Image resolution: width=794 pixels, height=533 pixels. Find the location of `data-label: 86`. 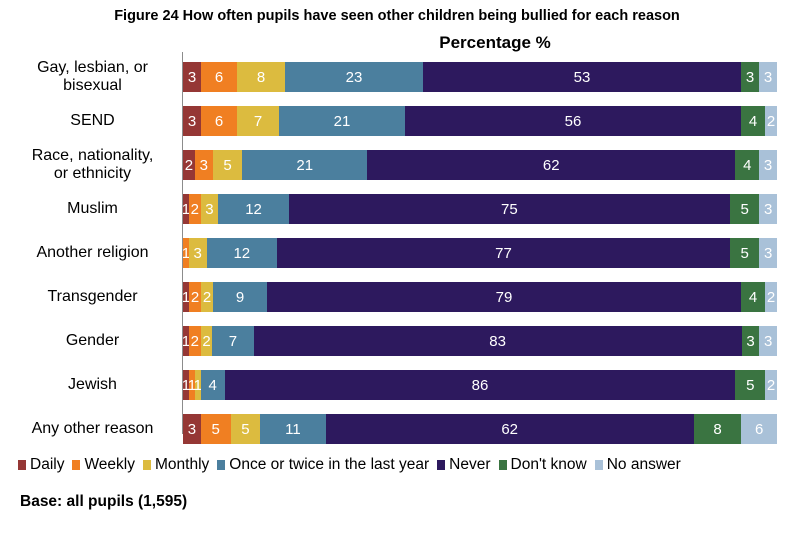

data-label: 86 is located at coordinates (480, 385).